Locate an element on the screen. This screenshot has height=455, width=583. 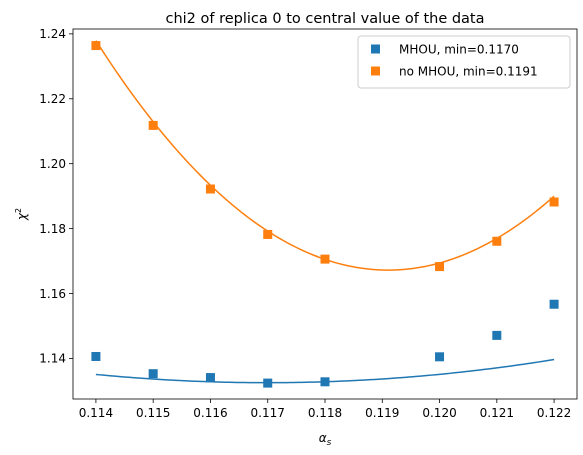
x-tick-label: 0.117 is located at coordinates (268, 413).